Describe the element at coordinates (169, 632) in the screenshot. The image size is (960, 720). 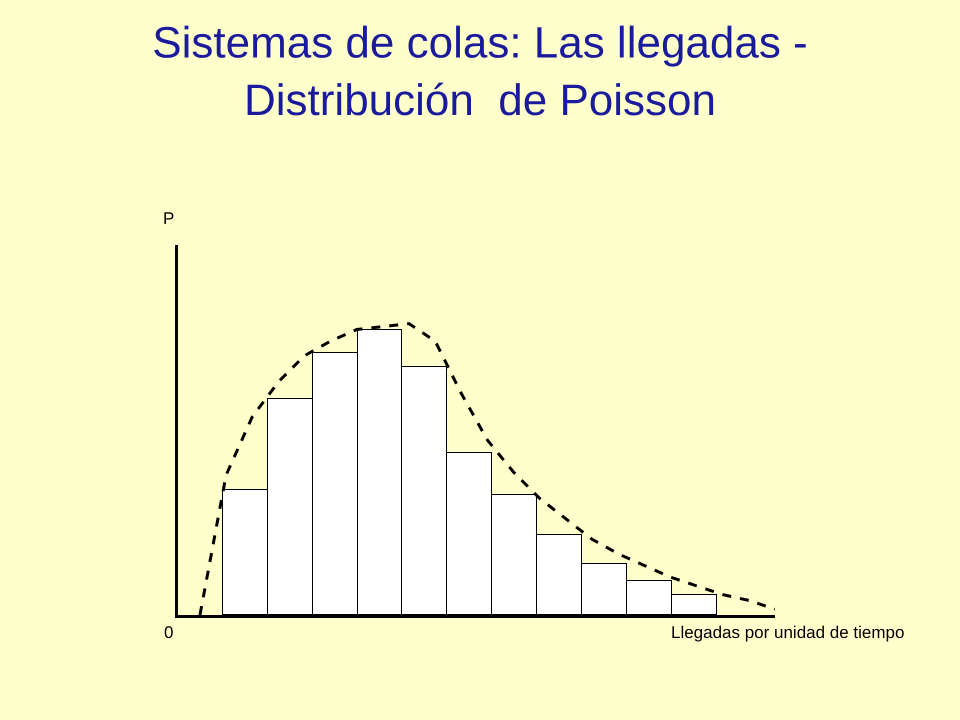
I see `text: 0` at that location.